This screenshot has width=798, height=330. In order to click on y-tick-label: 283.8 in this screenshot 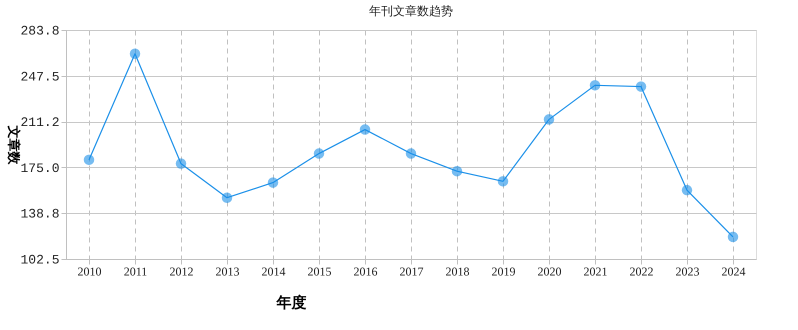, I will do `click(40, 31)`.